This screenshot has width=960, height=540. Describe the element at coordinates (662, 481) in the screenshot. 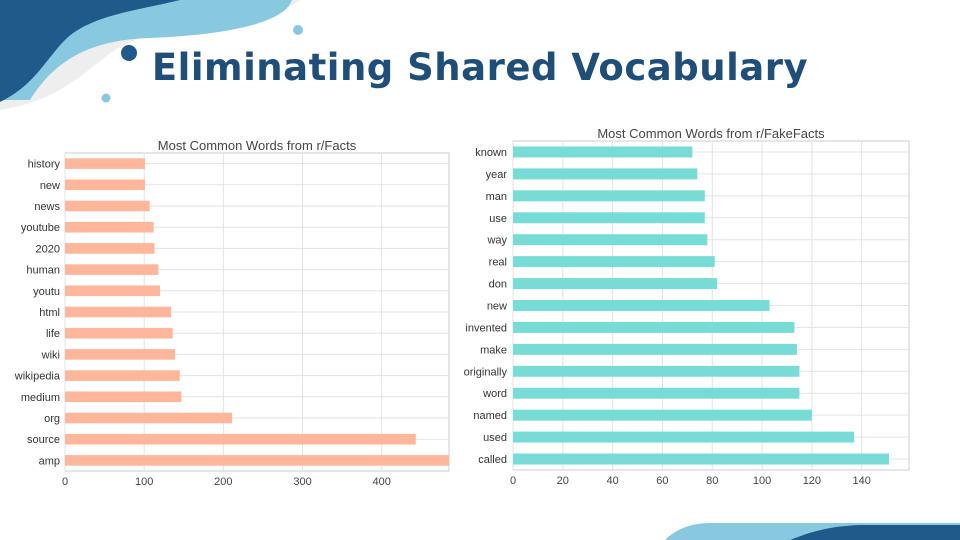

I see `fakefacts-x-tick-label: 60` at that location.